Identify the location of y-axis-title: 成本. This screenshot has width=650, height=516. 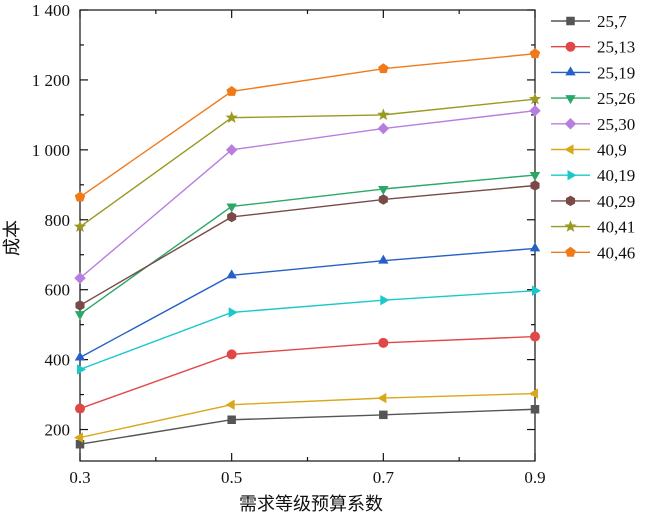
(12, 238).